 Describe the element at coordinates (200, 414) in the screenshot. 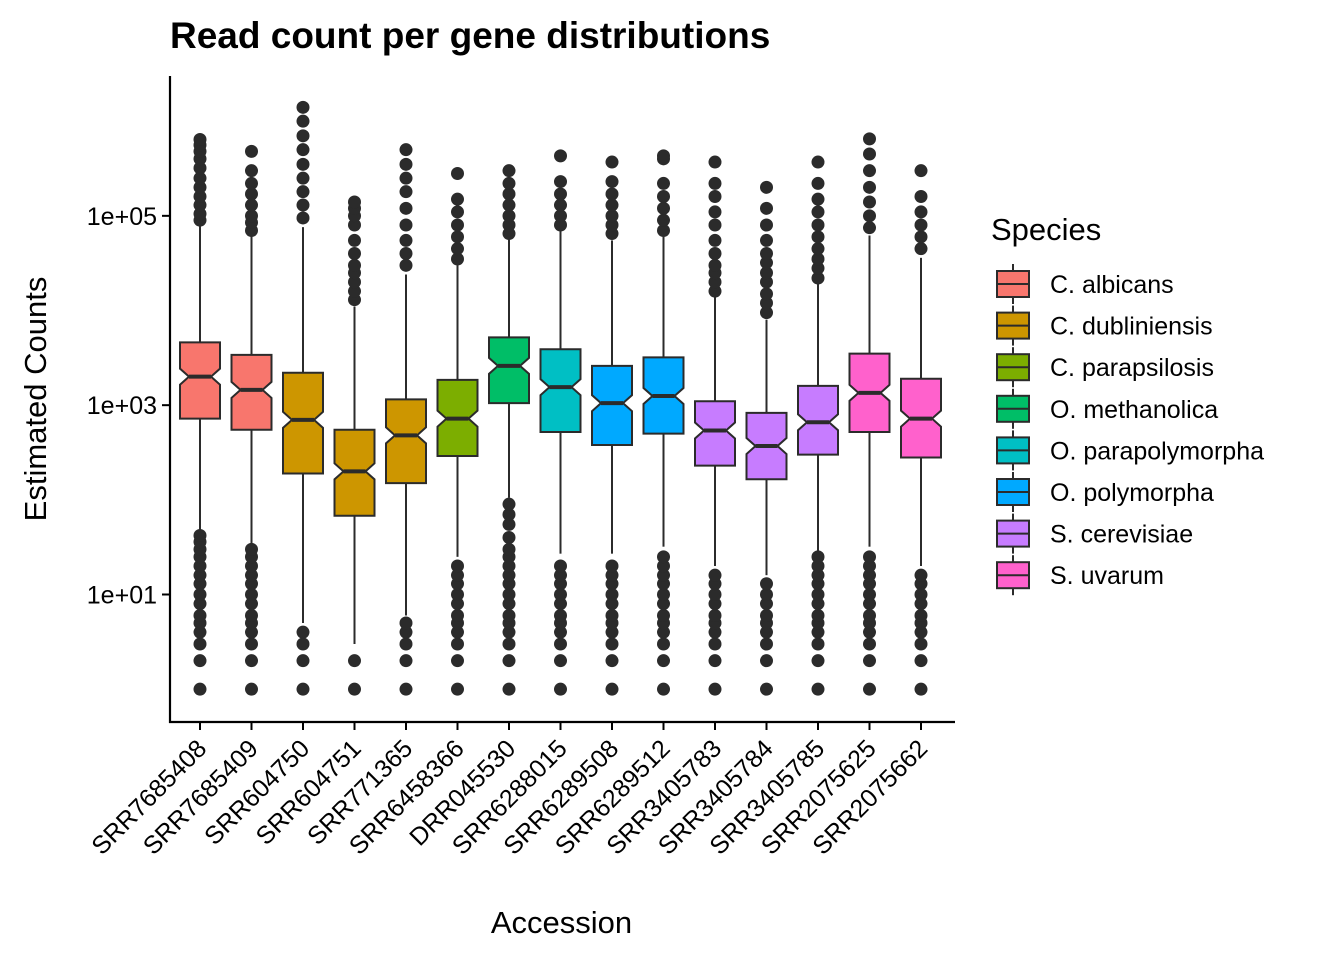

I see `box-SRR7685408` at that location.